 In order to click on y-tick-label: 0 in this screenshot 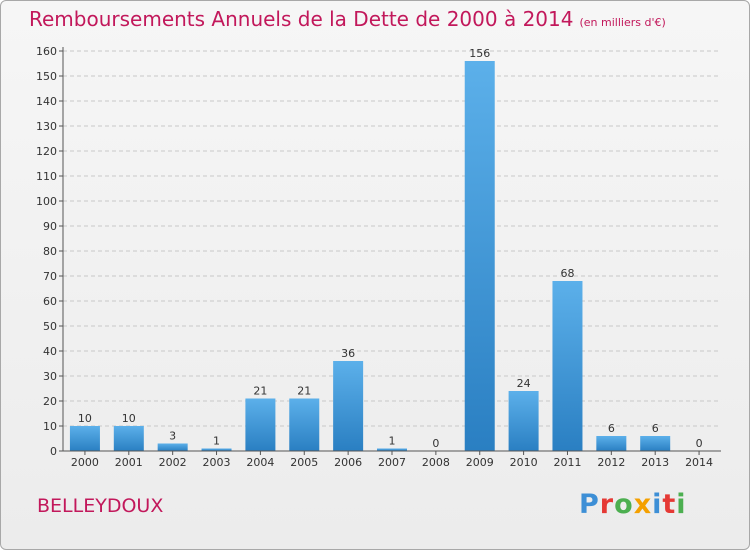, I will do `click(53, 451)`.